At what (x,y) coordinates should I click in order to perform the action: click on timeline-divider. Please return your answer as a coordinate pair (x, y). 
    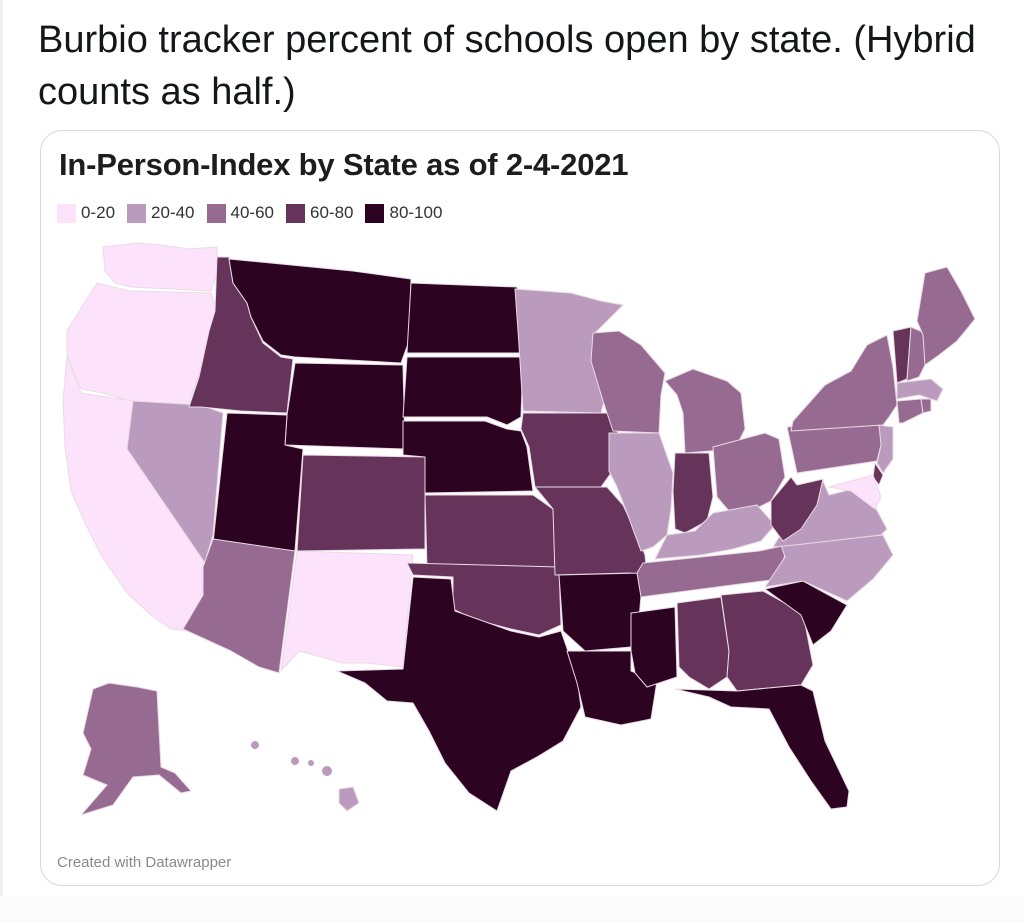
    Looking at the image, I should click on (1, 461).